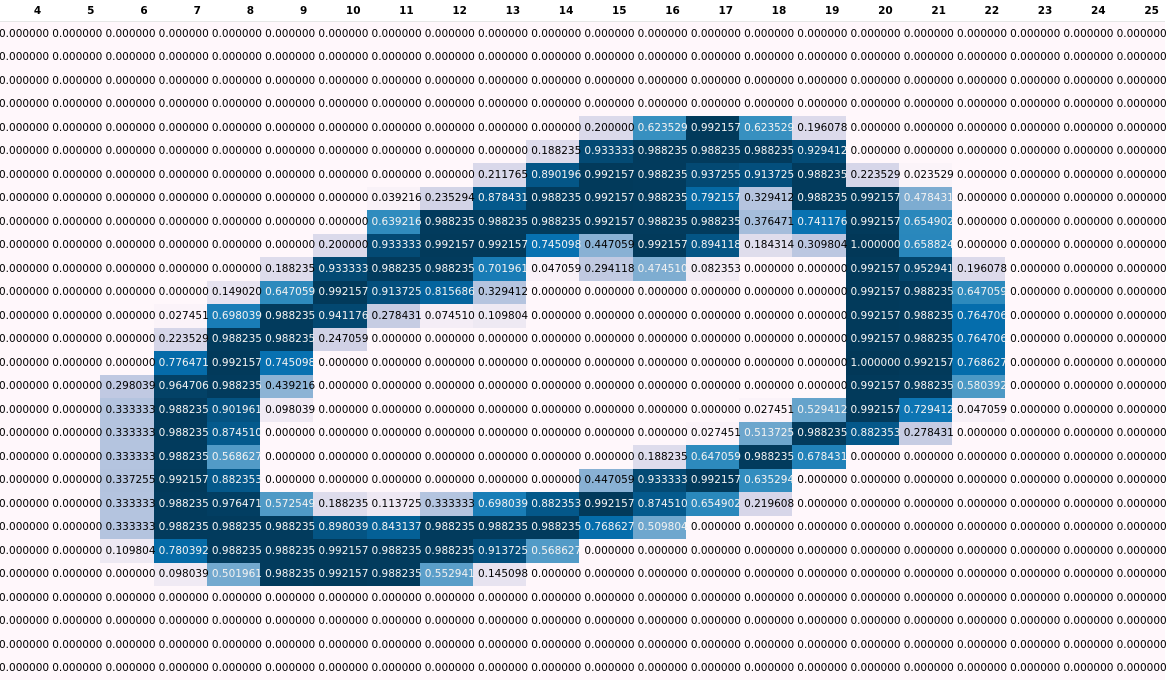 This screenshot has height=685, width=1171. Describe the element at coordinates (234, 292) in the screenshot. I see `cell: 0.149020` at that location.